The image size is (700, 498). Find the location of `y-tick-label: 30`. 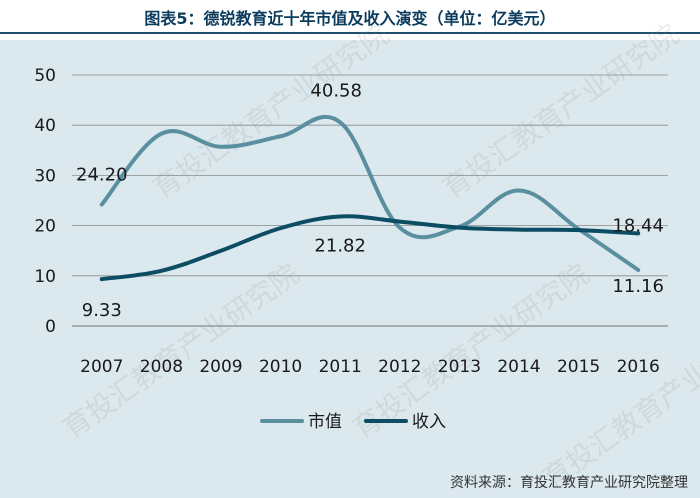

y-tick-label: 30 is located at coordinates (45, 176).